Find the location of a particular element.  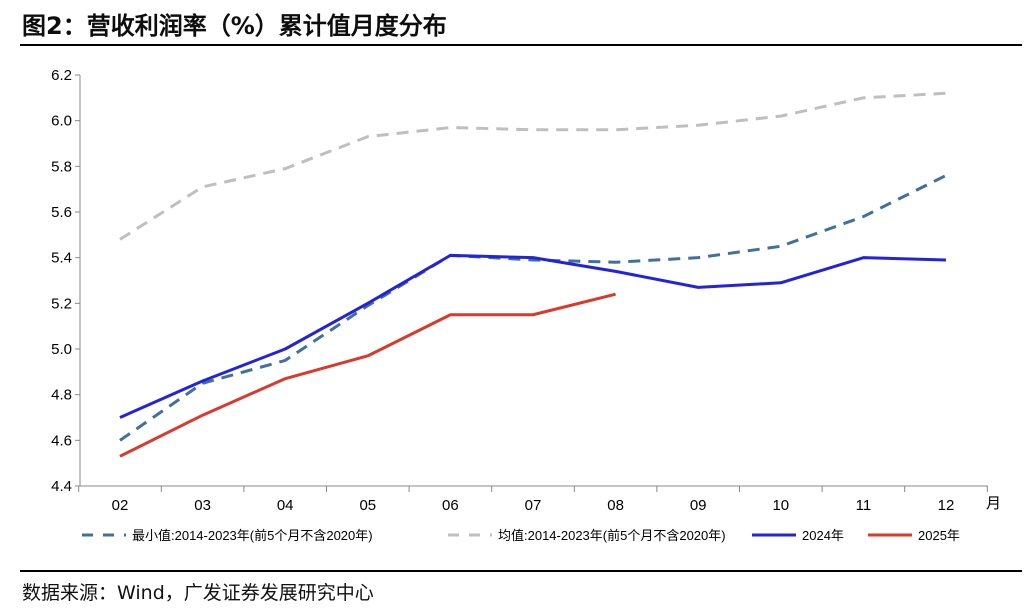

legend-label: 最小值:2014-2023年(前5个月不含2020年) is located at coordinates (252, 535).